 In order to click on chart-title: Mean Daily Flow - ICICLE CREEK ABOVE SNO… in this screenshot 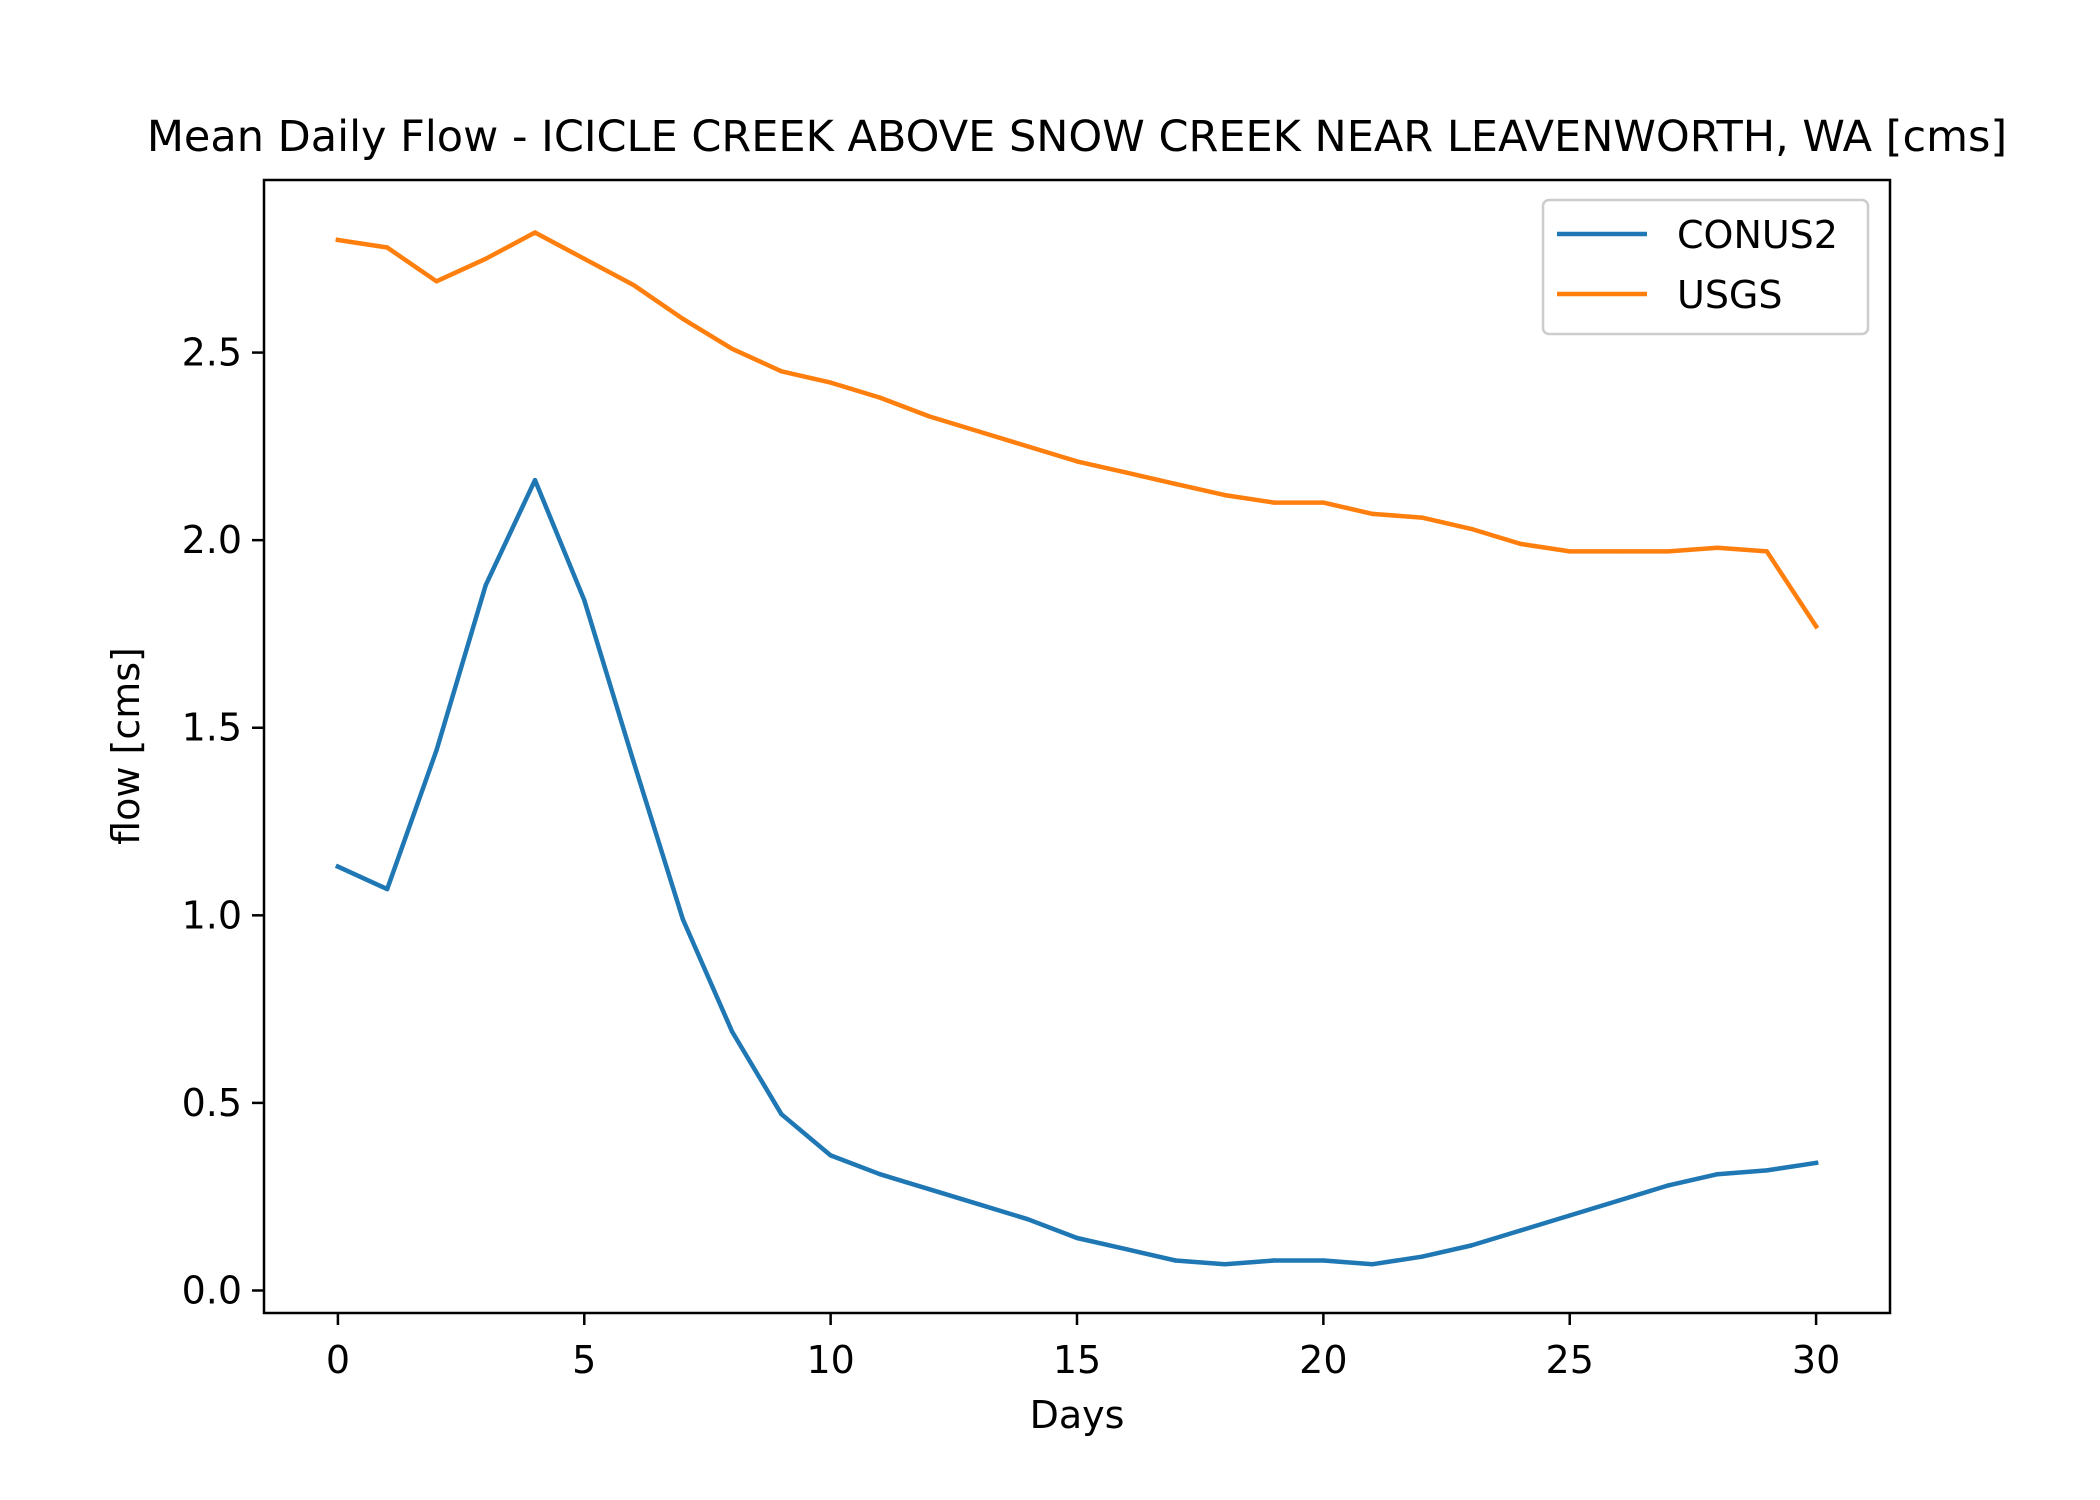, I will do `click(1077, 137)`.